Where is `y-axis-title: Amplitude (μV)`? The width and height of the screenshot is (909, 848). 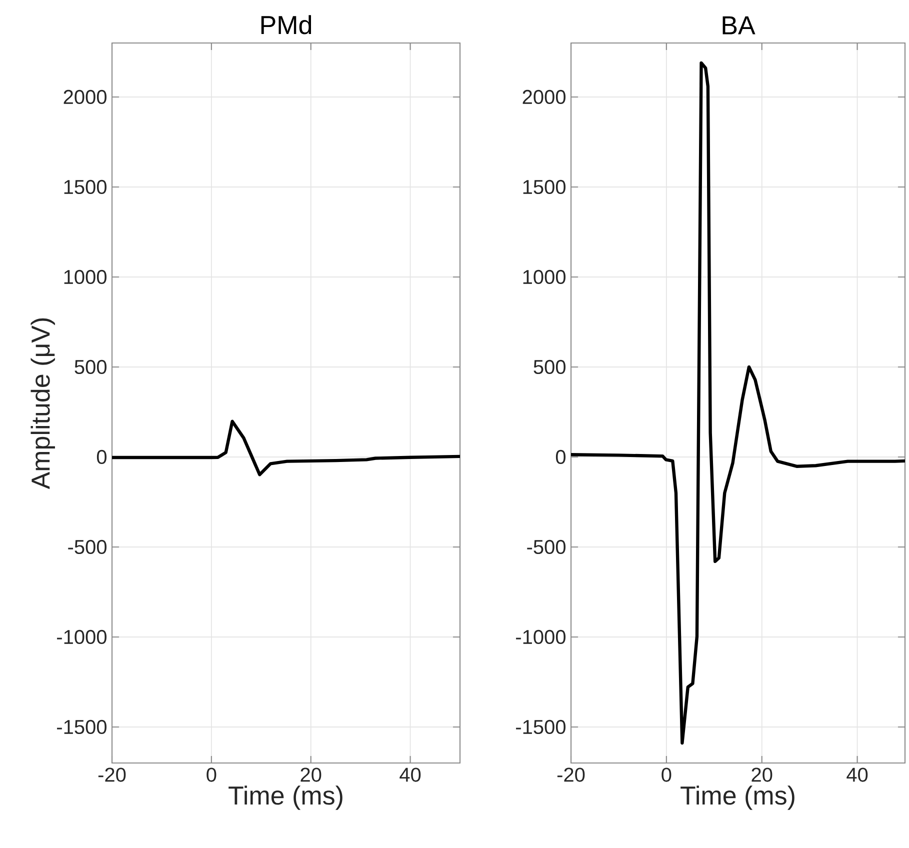
y-axis-title: Amplitude (μV) is located at coordinates (42, 404).